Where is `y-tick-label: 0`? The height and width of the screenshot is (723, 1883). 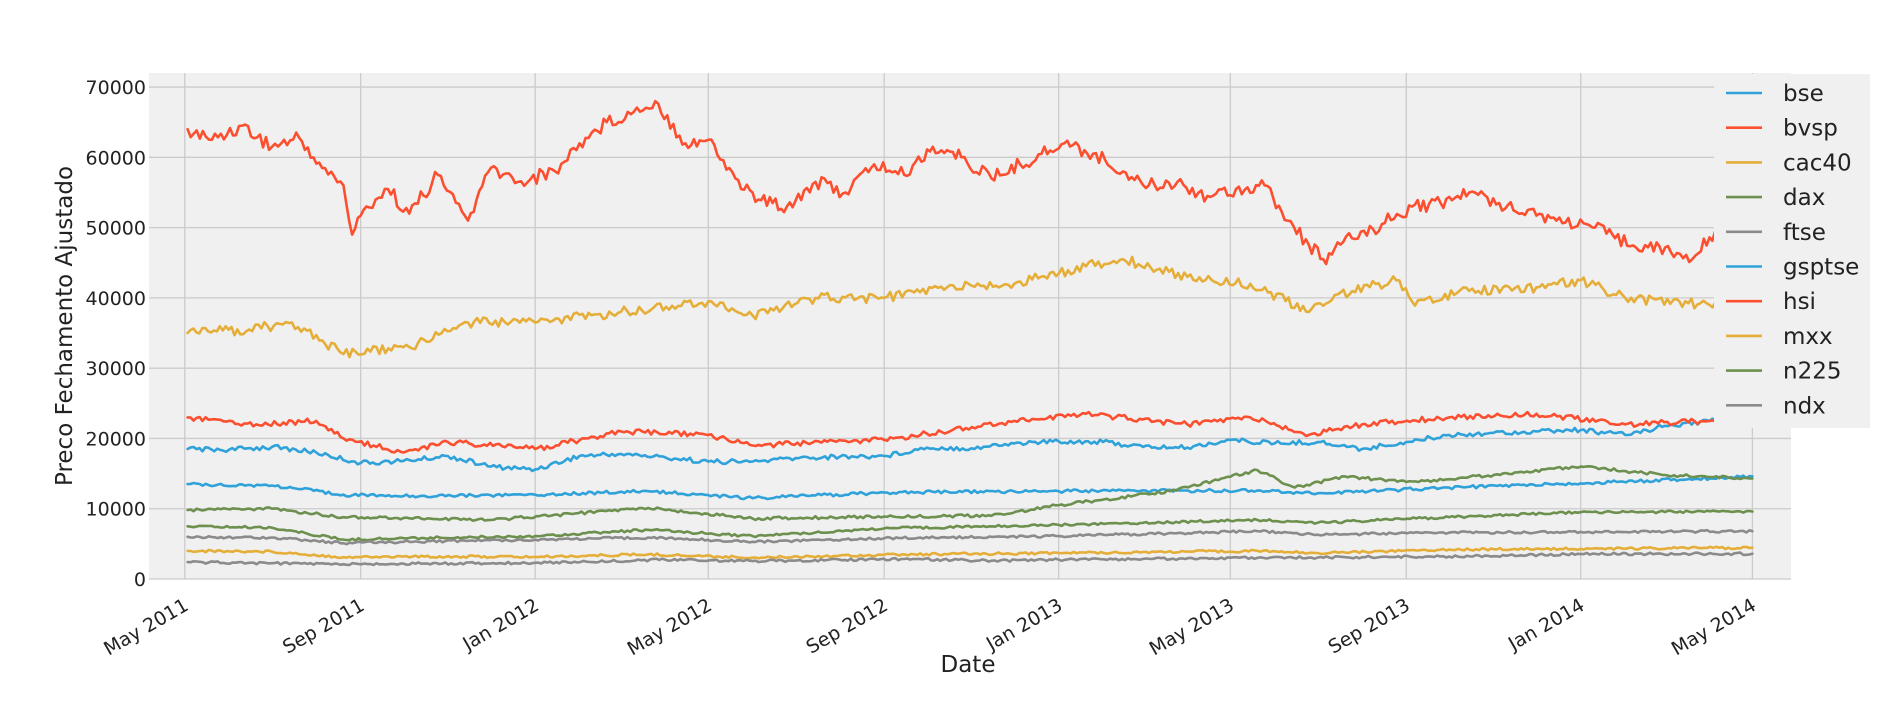 y-tick-label: 0 is located at coordinates (140, 580).